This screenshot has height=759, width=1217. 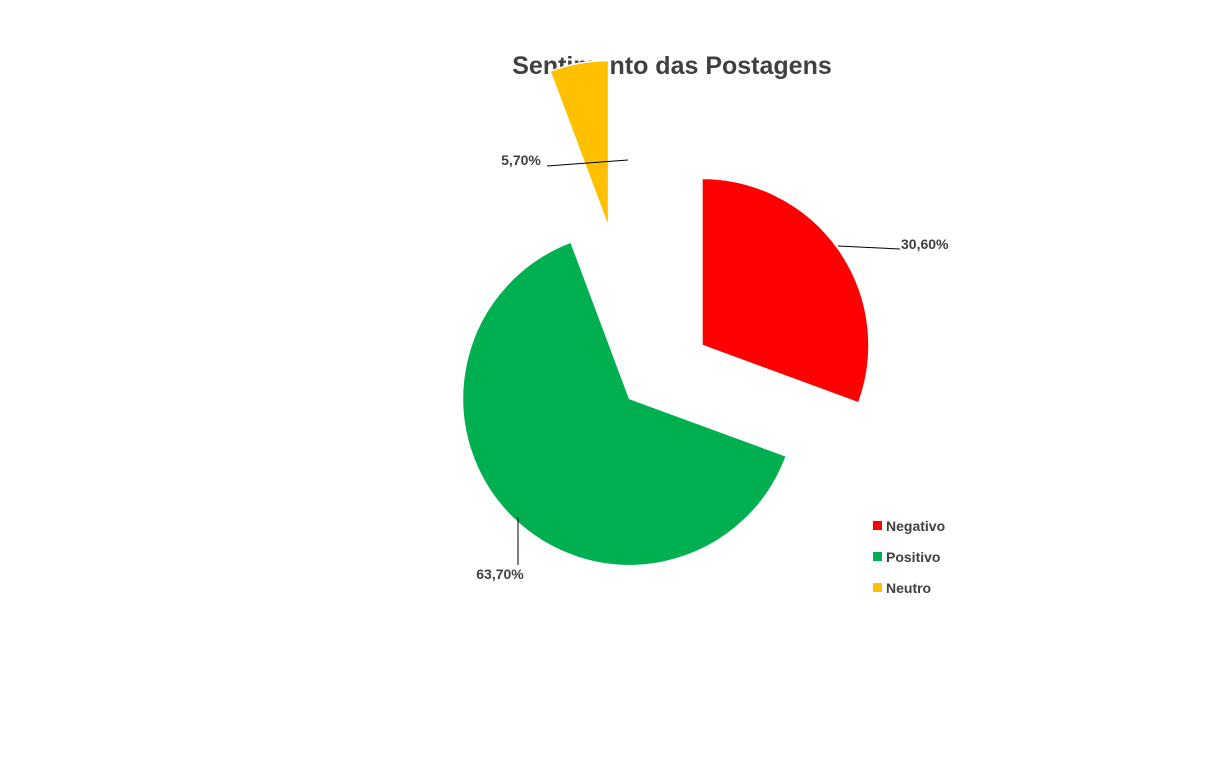 I want to click on leader-line-neutro, so click(x=587, y=163).